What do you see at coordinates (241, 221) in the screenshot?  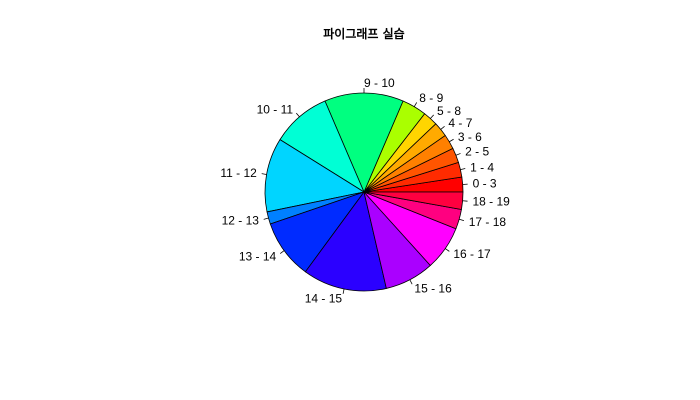 I see `slice-label: 12 - 13` at bounding box center [241, 221].